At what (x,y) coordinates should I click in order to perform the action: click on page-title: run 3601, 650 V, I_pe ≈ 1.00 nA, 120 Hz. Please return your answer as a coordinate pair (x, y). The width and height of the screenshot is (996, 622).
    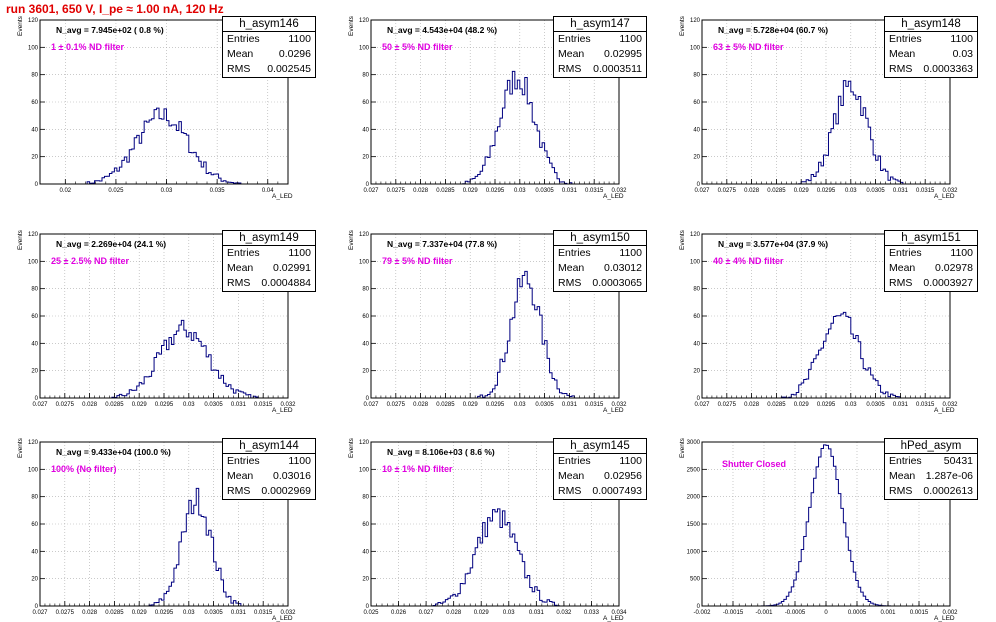
    Looking at the image, I should click on (115, 9).